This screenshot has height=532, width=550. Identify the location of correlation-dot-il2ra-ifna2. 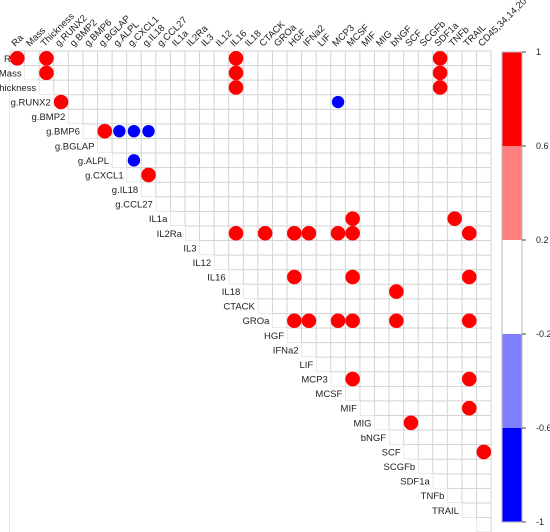
(309, 233).